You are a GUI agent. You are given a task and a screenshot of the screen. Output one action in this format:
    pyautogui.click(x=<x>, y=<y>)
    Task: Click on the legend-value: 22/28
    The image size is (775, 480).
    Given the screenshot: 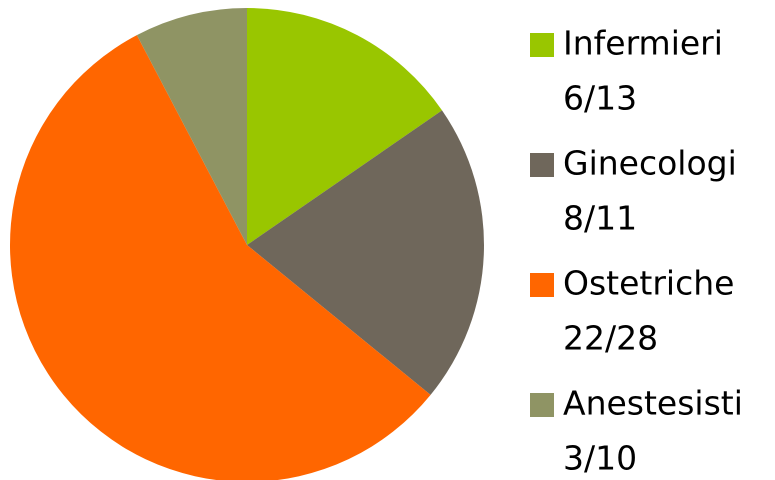 What is the action you would take?
    pyautogui.click(x=610, y=338)
    